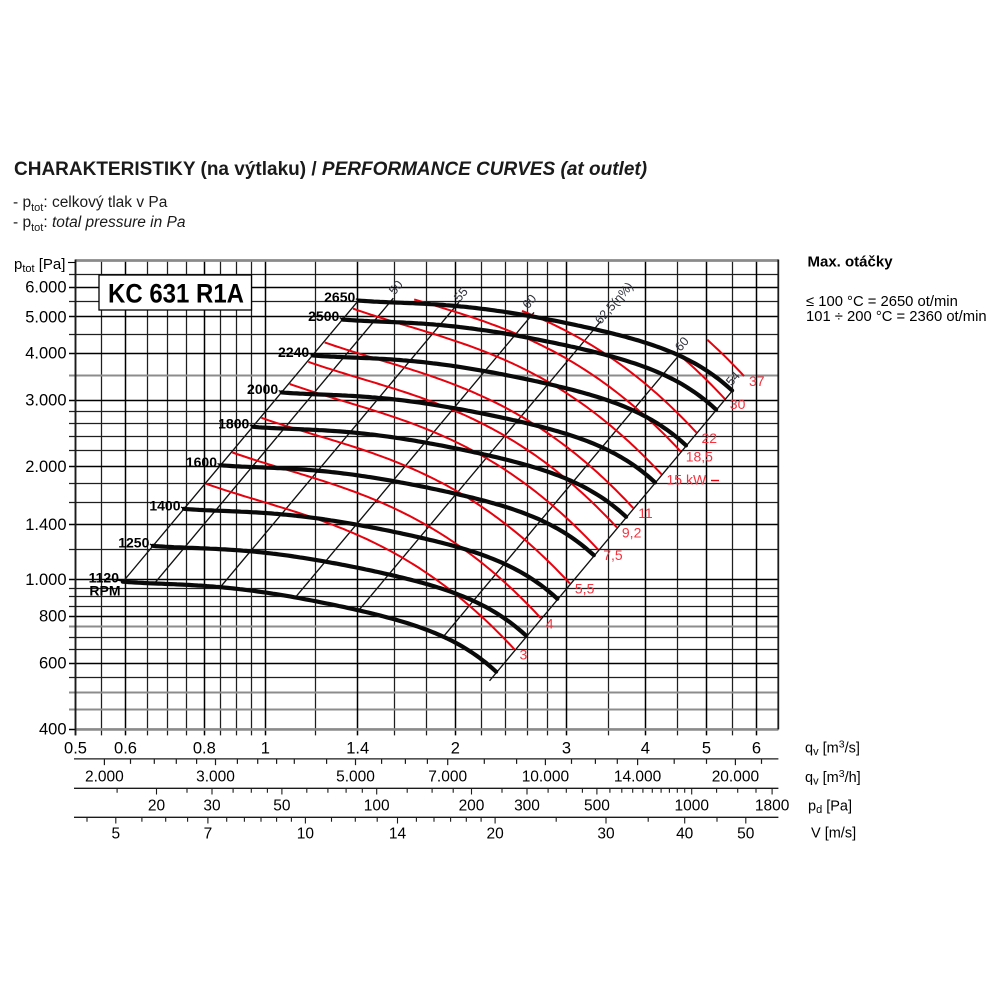 Image resolution: width=1000 pixels, height=1000 pixels. What do you see at coordinates (53, 616) in the screenshot?
I see `svg-text: 800` at bounding box center [53, 616].